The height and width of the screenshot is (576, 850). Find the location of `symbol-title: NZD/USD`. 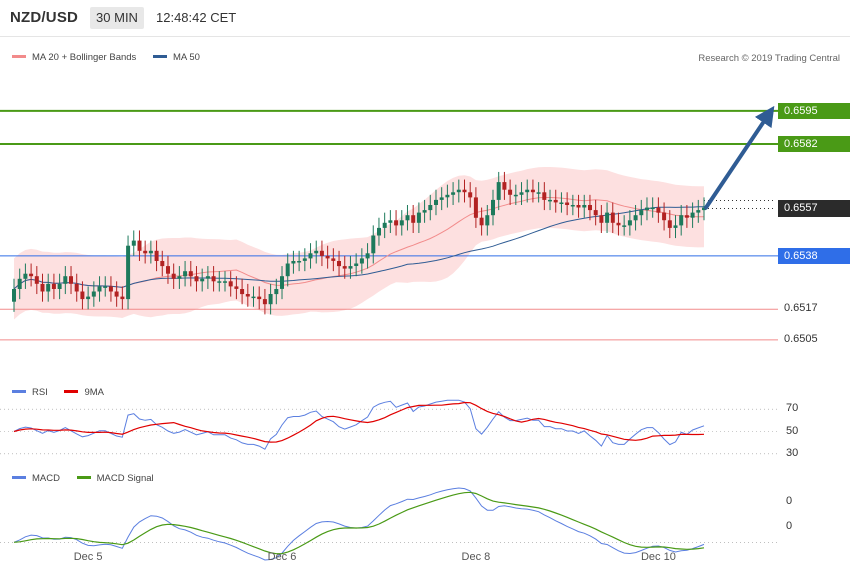

symbol-title: NZD/USD is located at coordinates (44, 17).